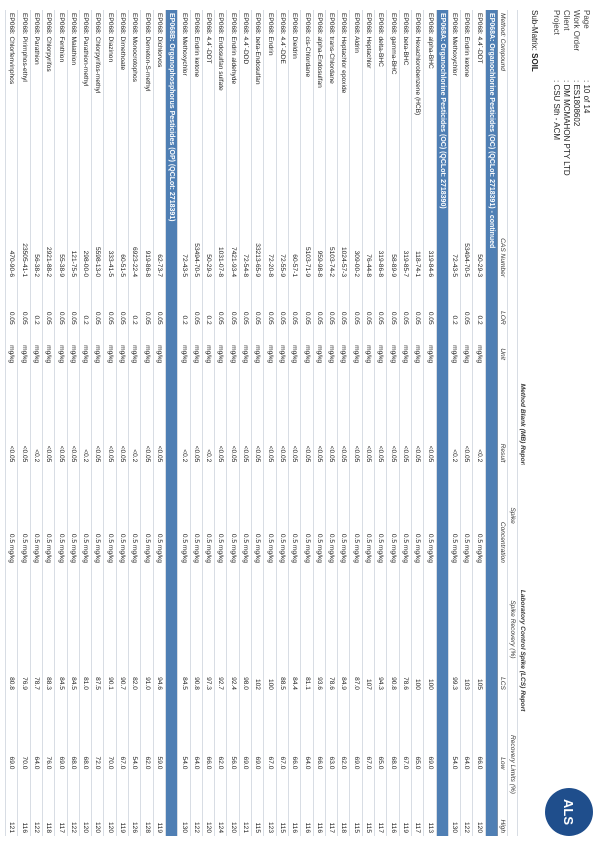  Describe the element at coordinates (85, 732) in the screenshot. I see `cell: 68.0` at that location.